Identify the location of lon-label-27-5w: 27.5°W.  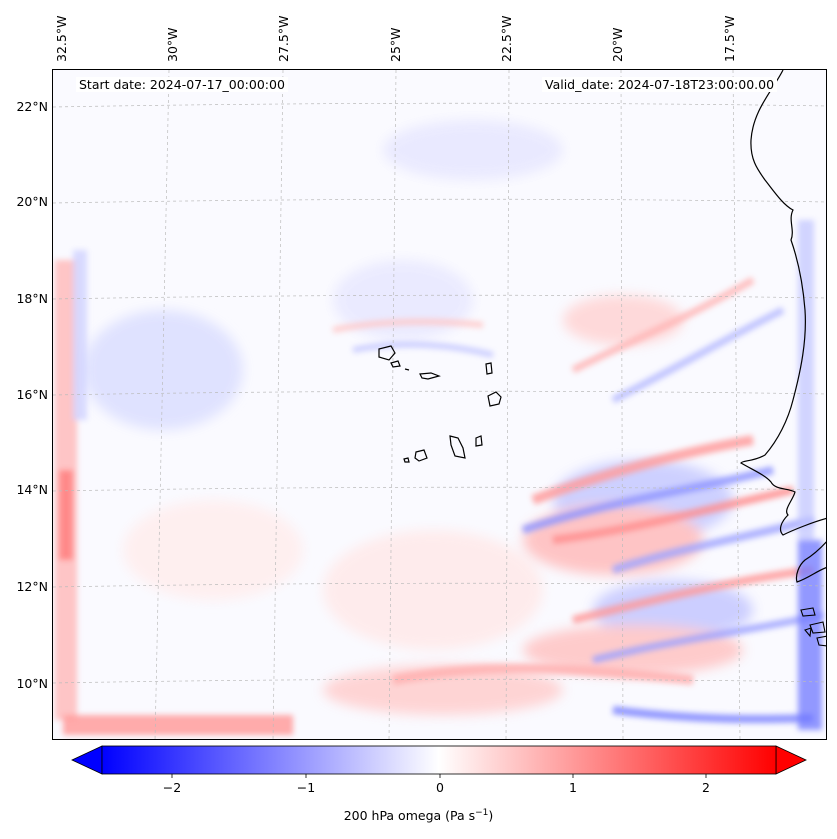
(283, 38).